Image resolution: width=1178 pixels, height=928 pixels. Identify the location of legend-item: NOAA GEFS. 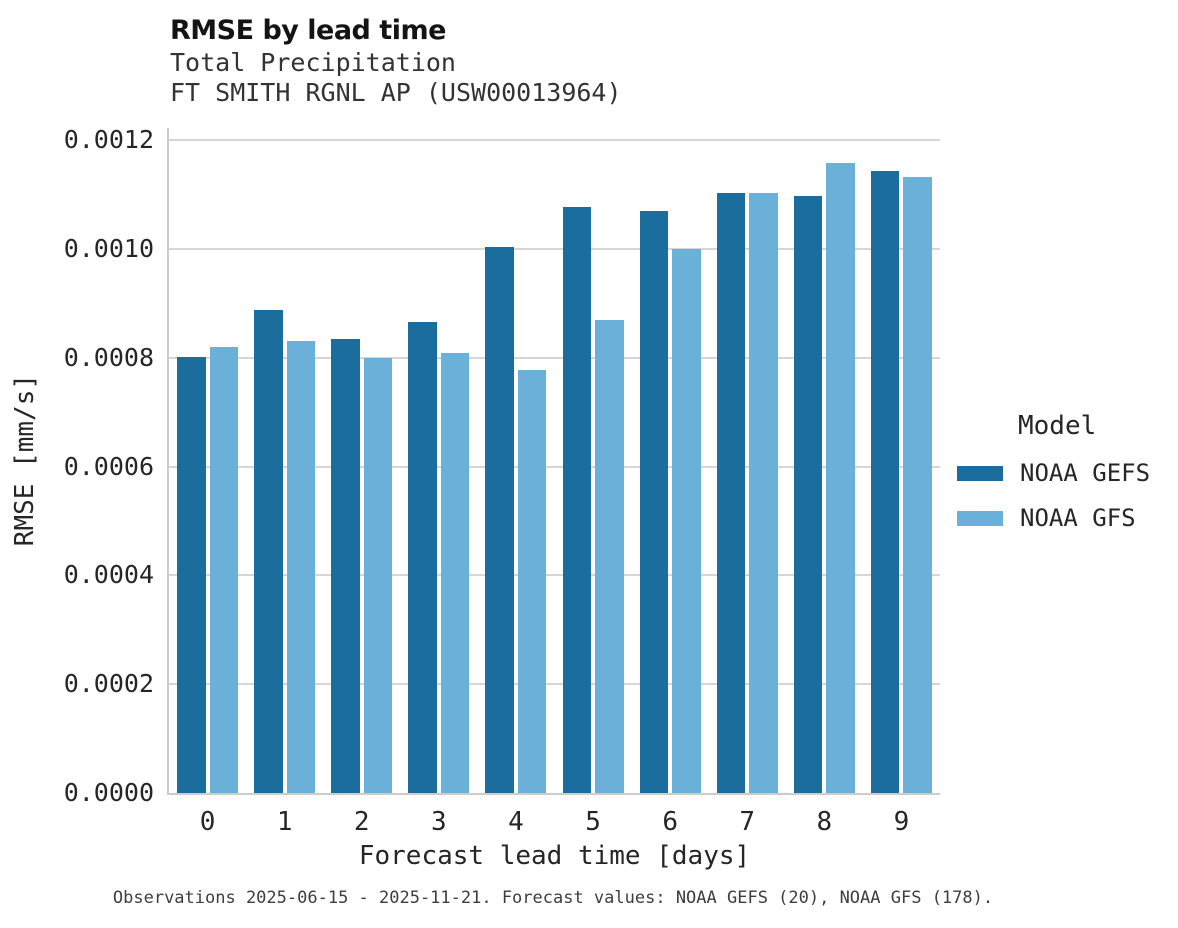
(1066, 473).